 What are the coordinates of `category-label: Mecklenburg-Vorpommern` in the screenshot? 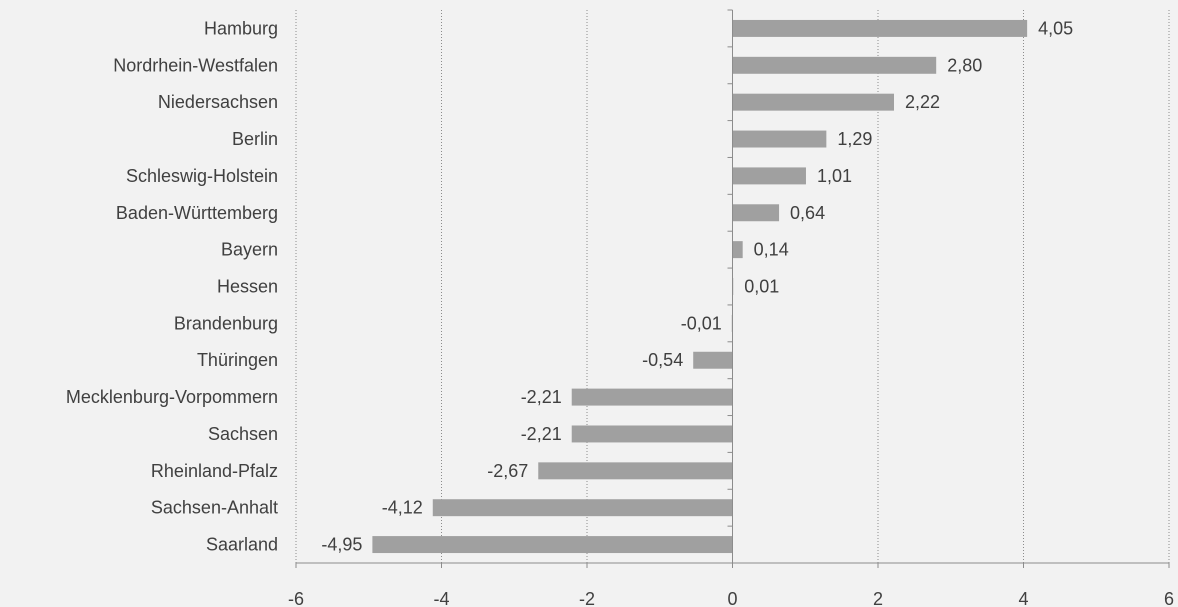 It's located at (172, 397).